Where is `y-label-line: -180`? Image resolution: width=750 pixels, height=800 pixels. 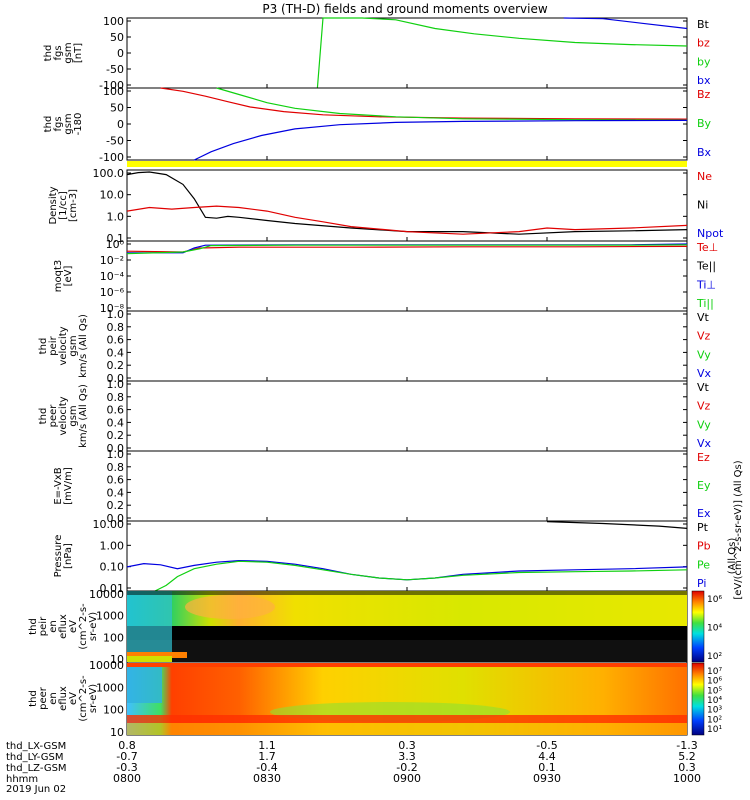
y-label-line: -180 is located at coordinates (78, 124).